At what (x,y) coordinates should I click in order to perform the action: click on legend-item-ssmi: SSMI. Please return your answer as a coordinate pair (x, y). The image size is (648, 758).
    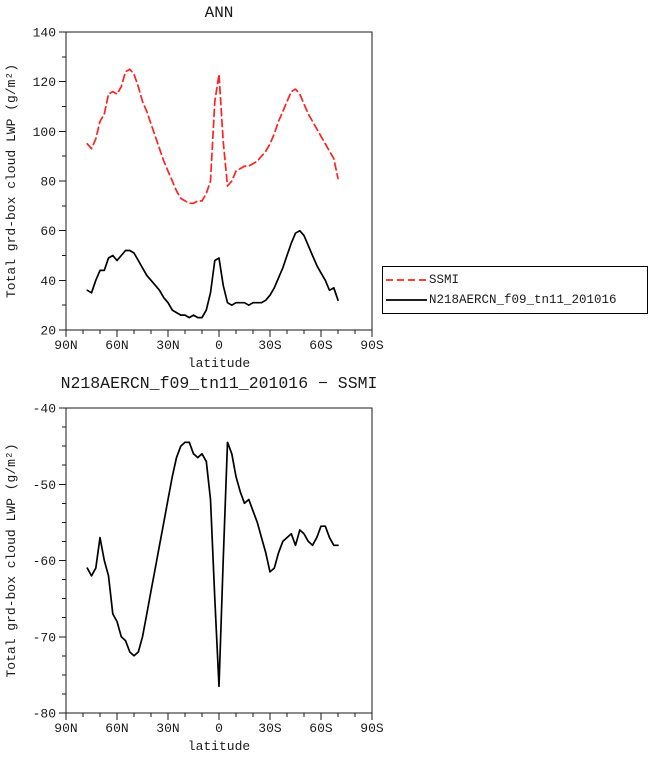
    Looking at the image, I should click on (515, 280).